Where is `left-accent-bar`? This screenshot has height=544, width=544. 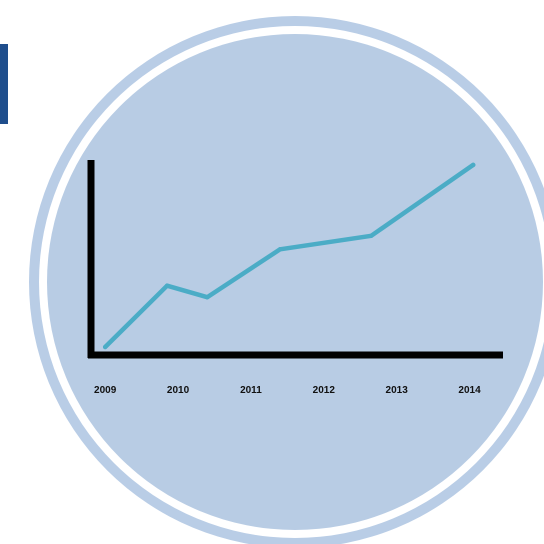 left-accent-bar is located at coordinates (4, 84).